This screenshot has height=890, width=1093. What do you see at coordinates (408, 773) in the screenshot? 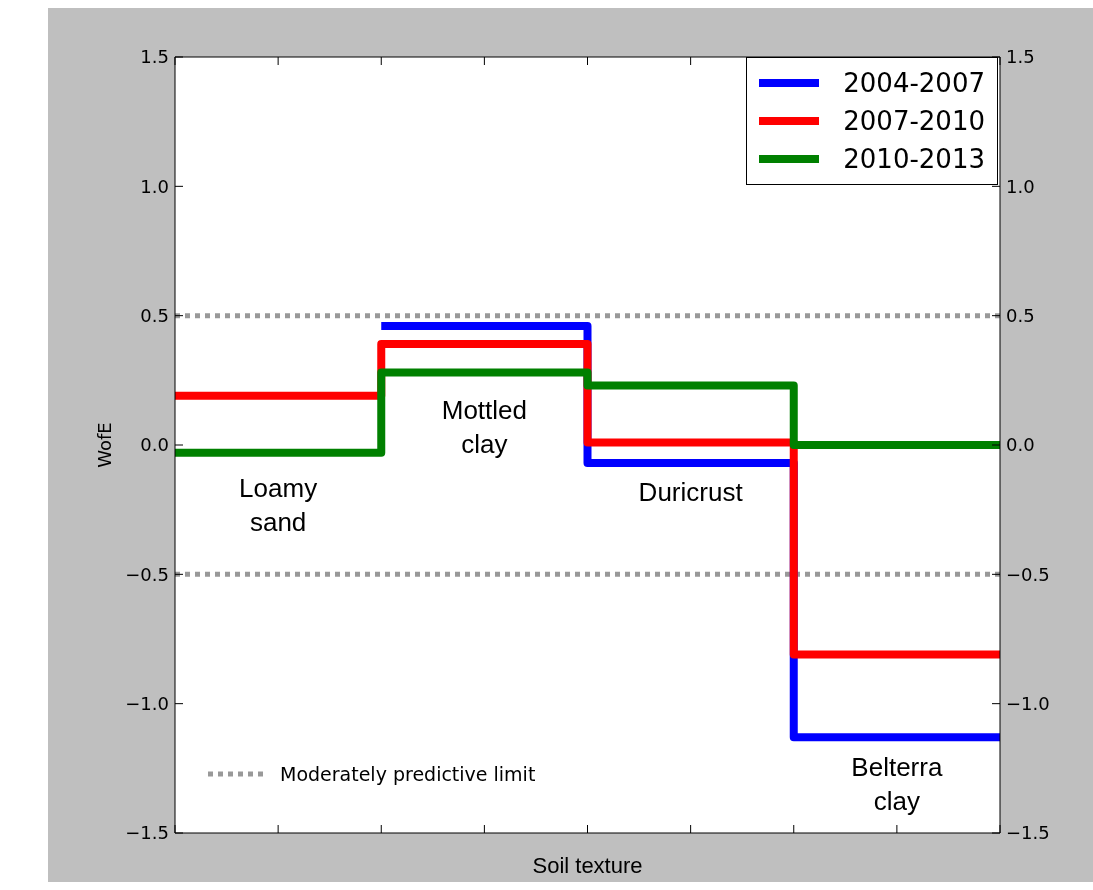
I see `legend-label: Moderately predictive limit` at bounding box center [408, 773].